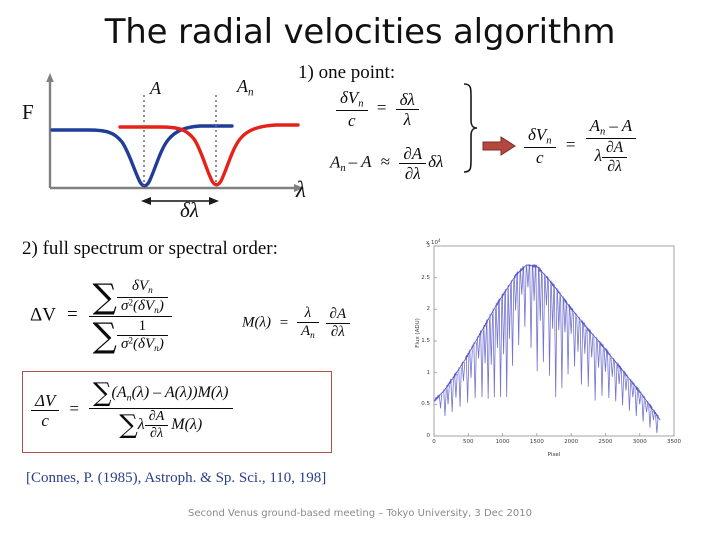 The image size is (720, 540). I want to click on sigma-argument-open: (δV, so click(144, 343).